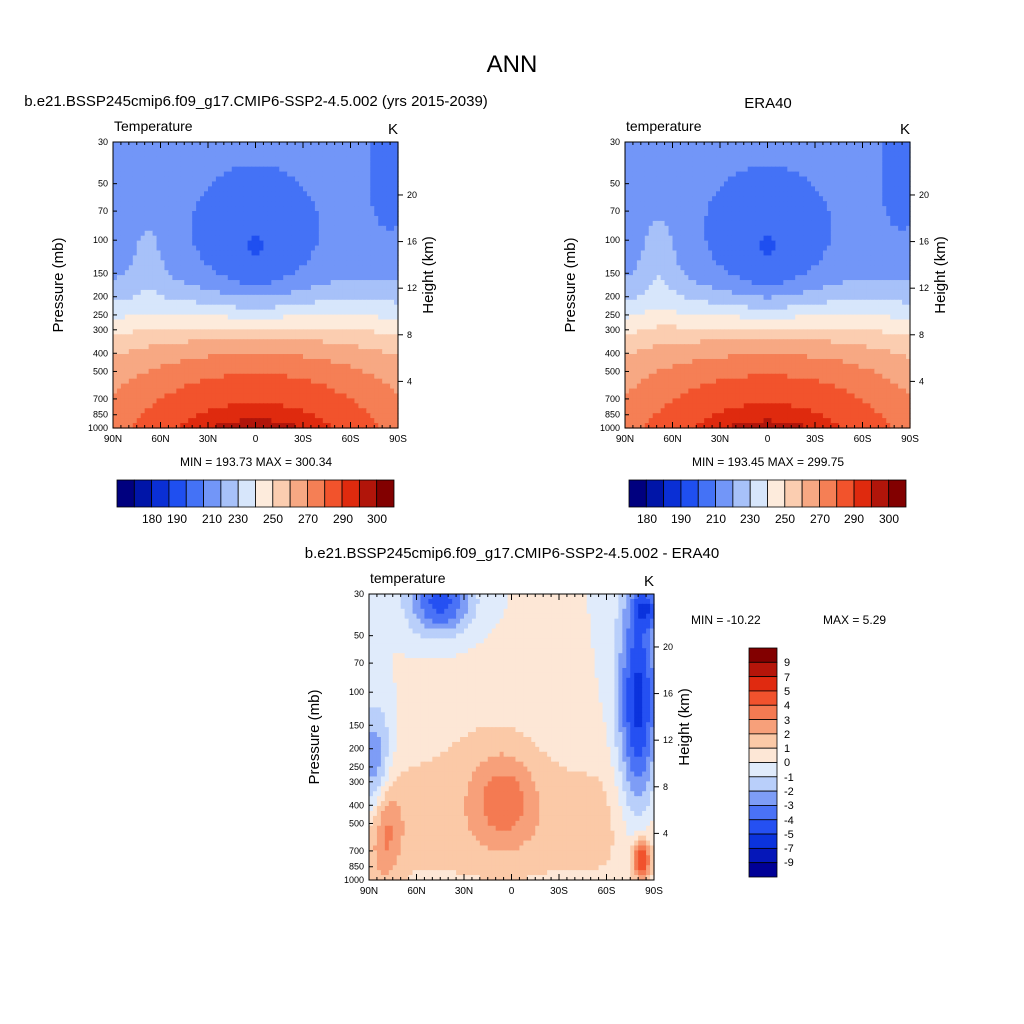 This screenshot has height=1024, width=1024. Describe the element at coordinates (385, 493) in the screenshot. I see `colorbar-swatch` at that location.